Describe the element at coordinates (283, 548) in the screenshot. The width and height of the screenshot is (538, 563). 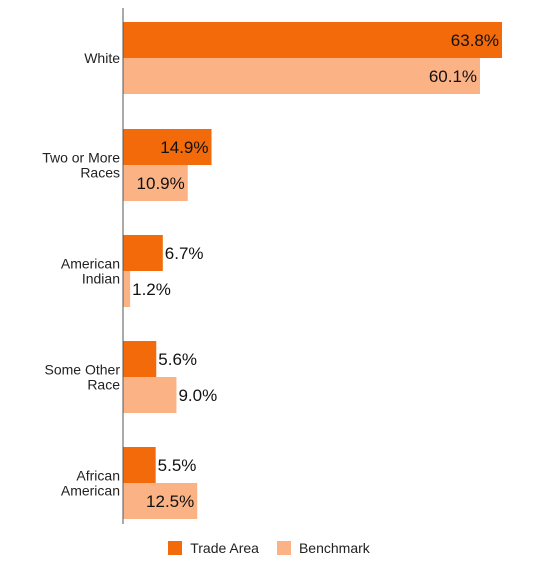
I see `legend-swatch-benchmark` at that location.